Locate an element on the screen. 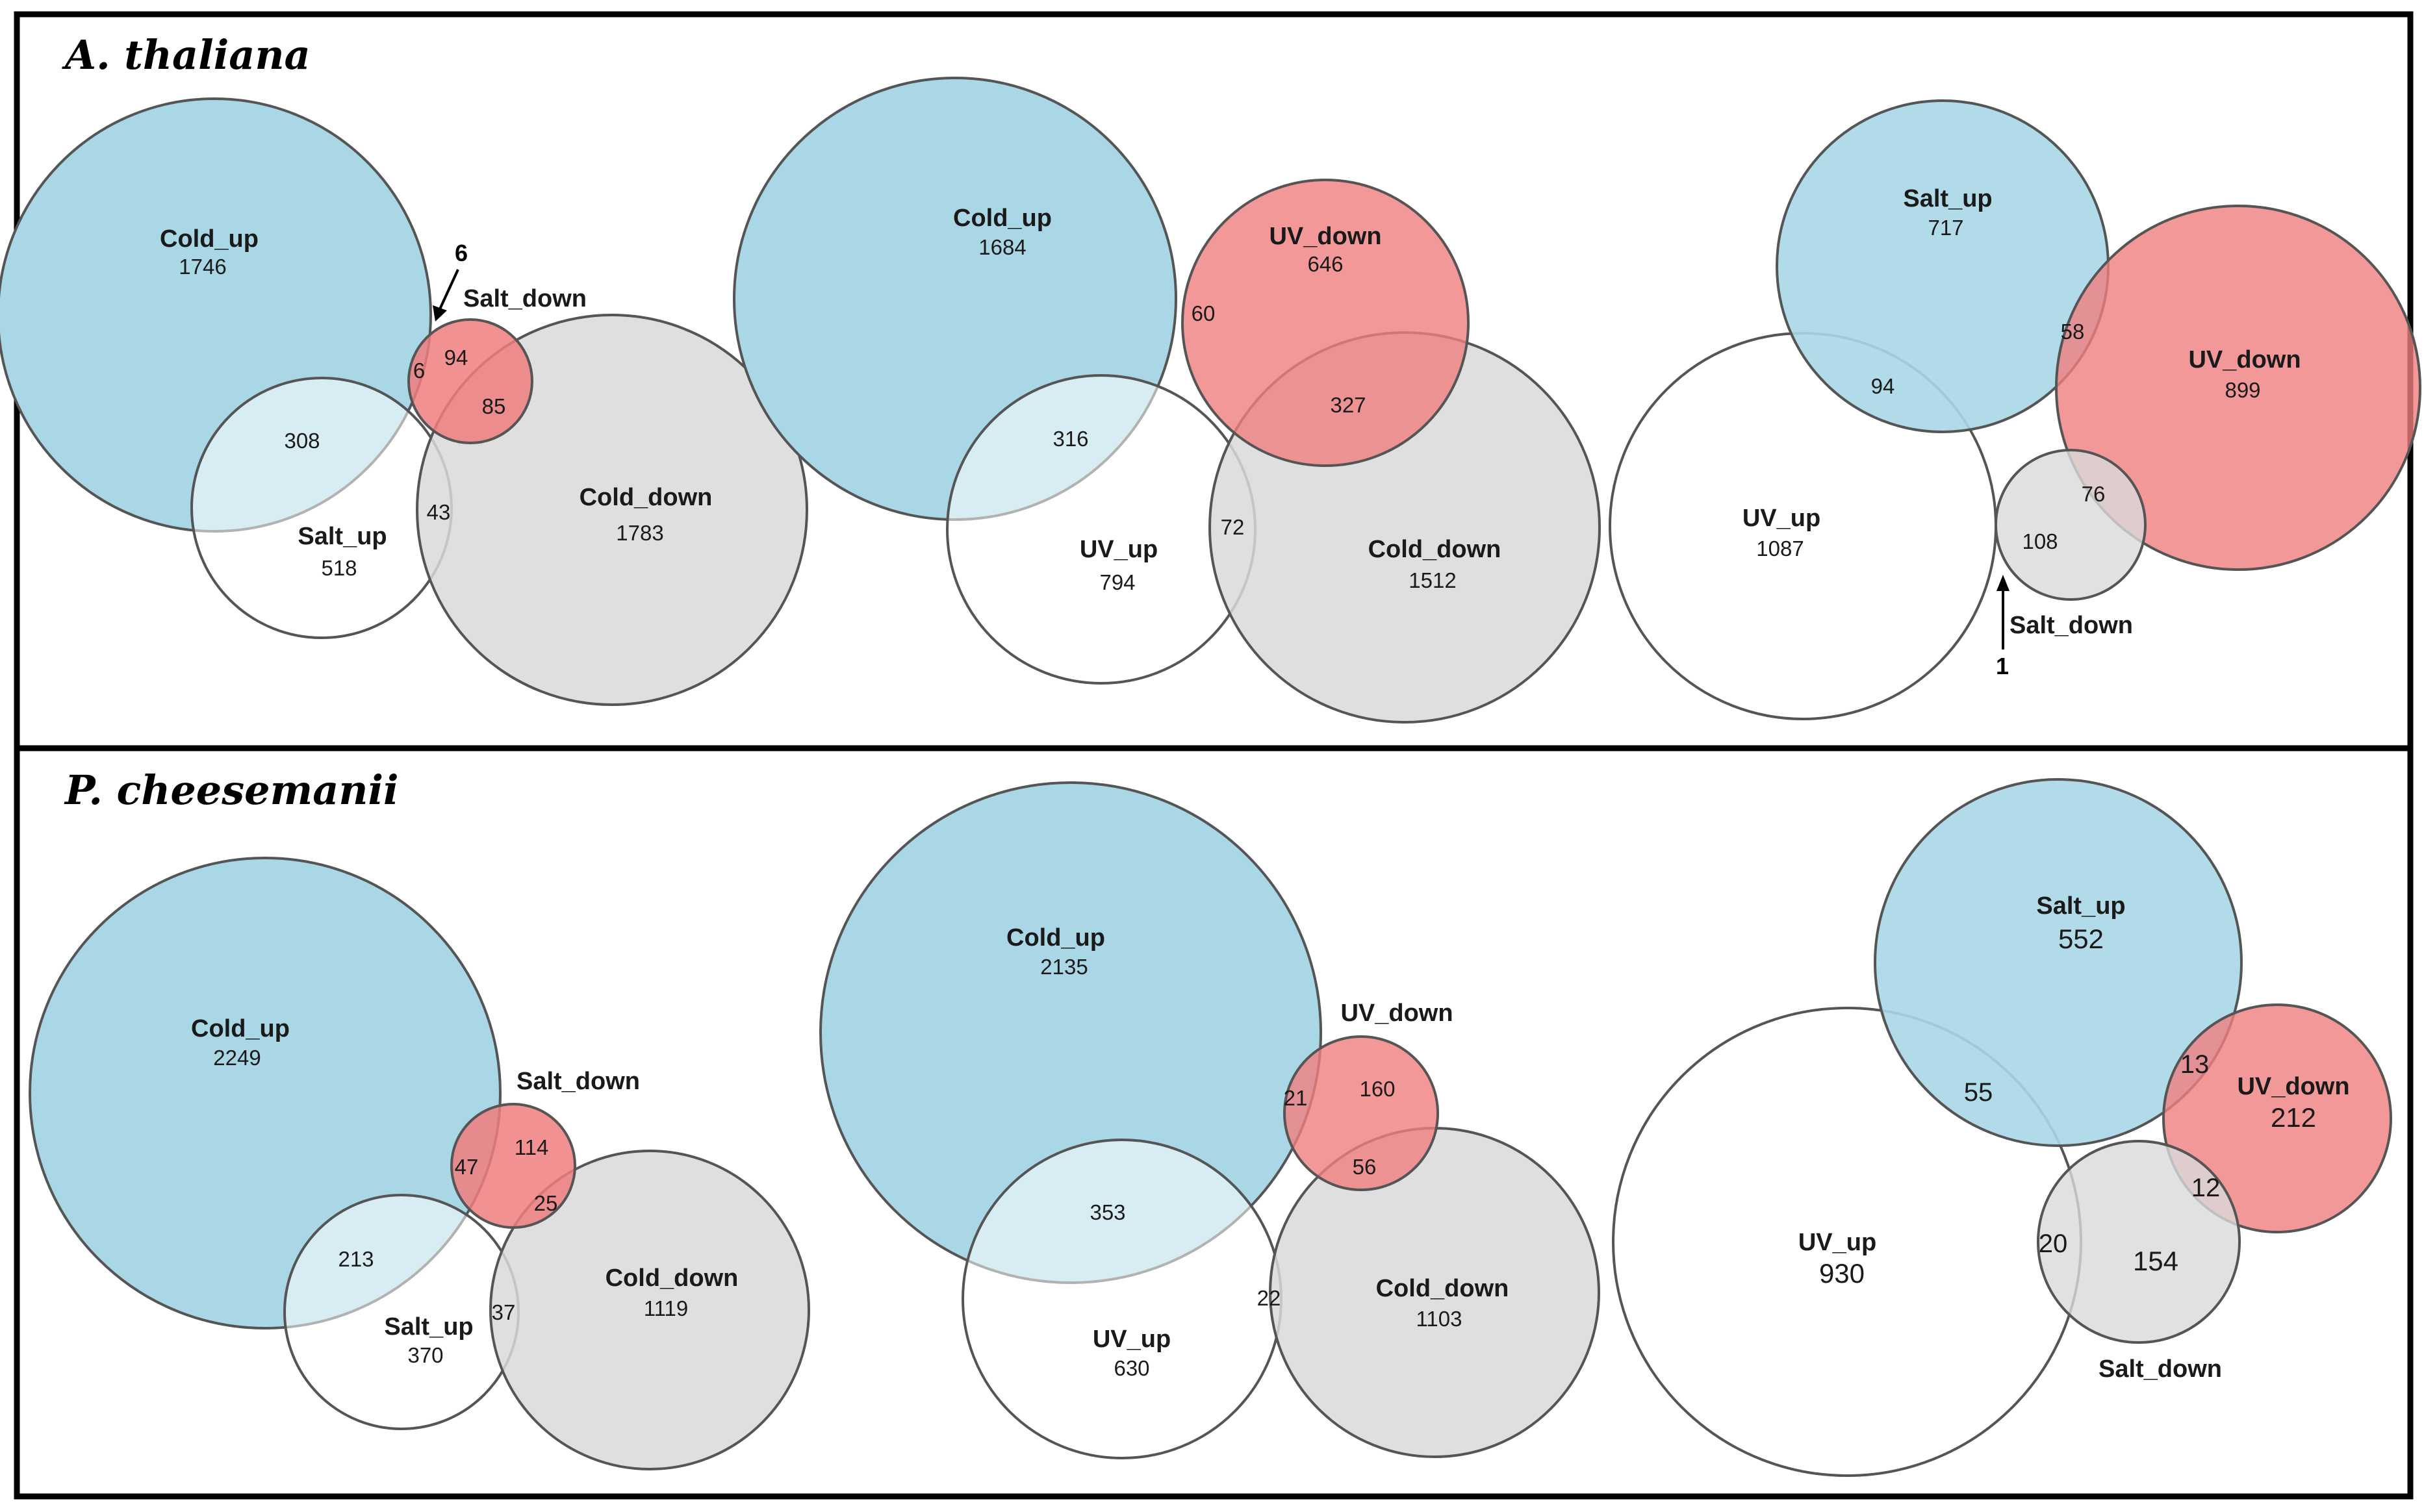  count-cold-up: 2135 is located at coordinates (1064, 967).